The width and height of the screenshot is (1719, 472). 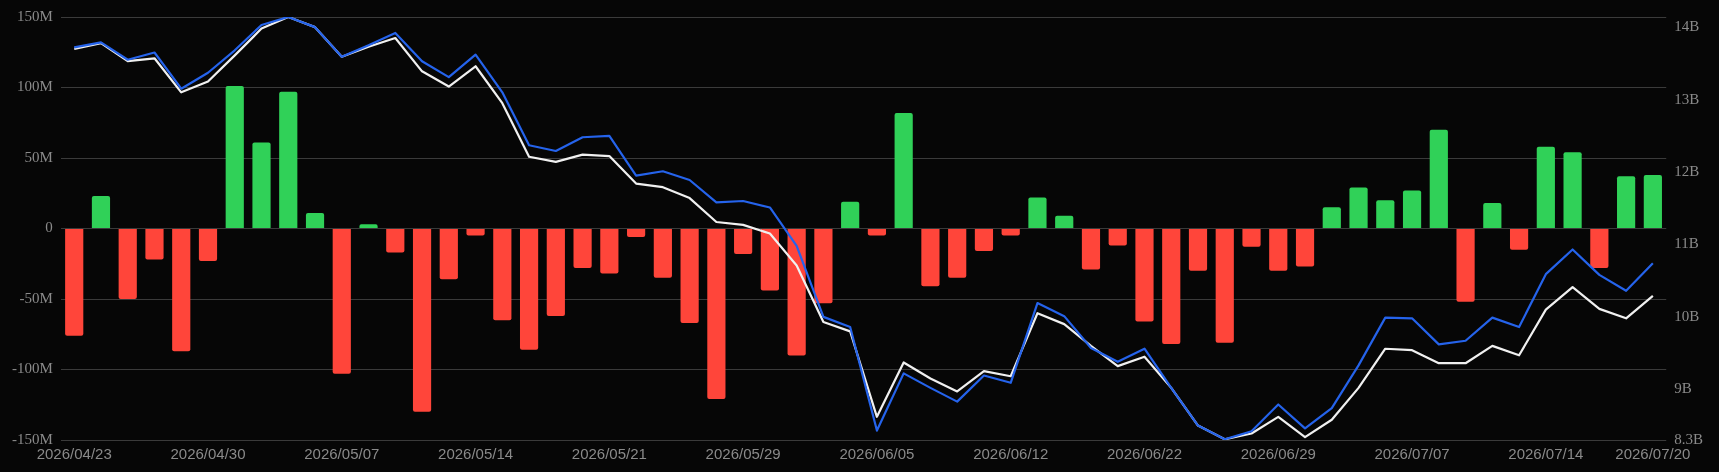 I want to click on y2-tick-label: 10B, so click(x=1687, y=315).